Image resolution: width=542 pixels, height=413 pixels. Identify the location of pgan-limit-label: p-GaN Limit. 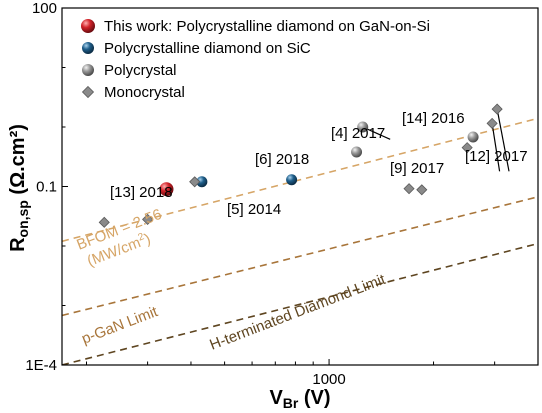
(120, 325).